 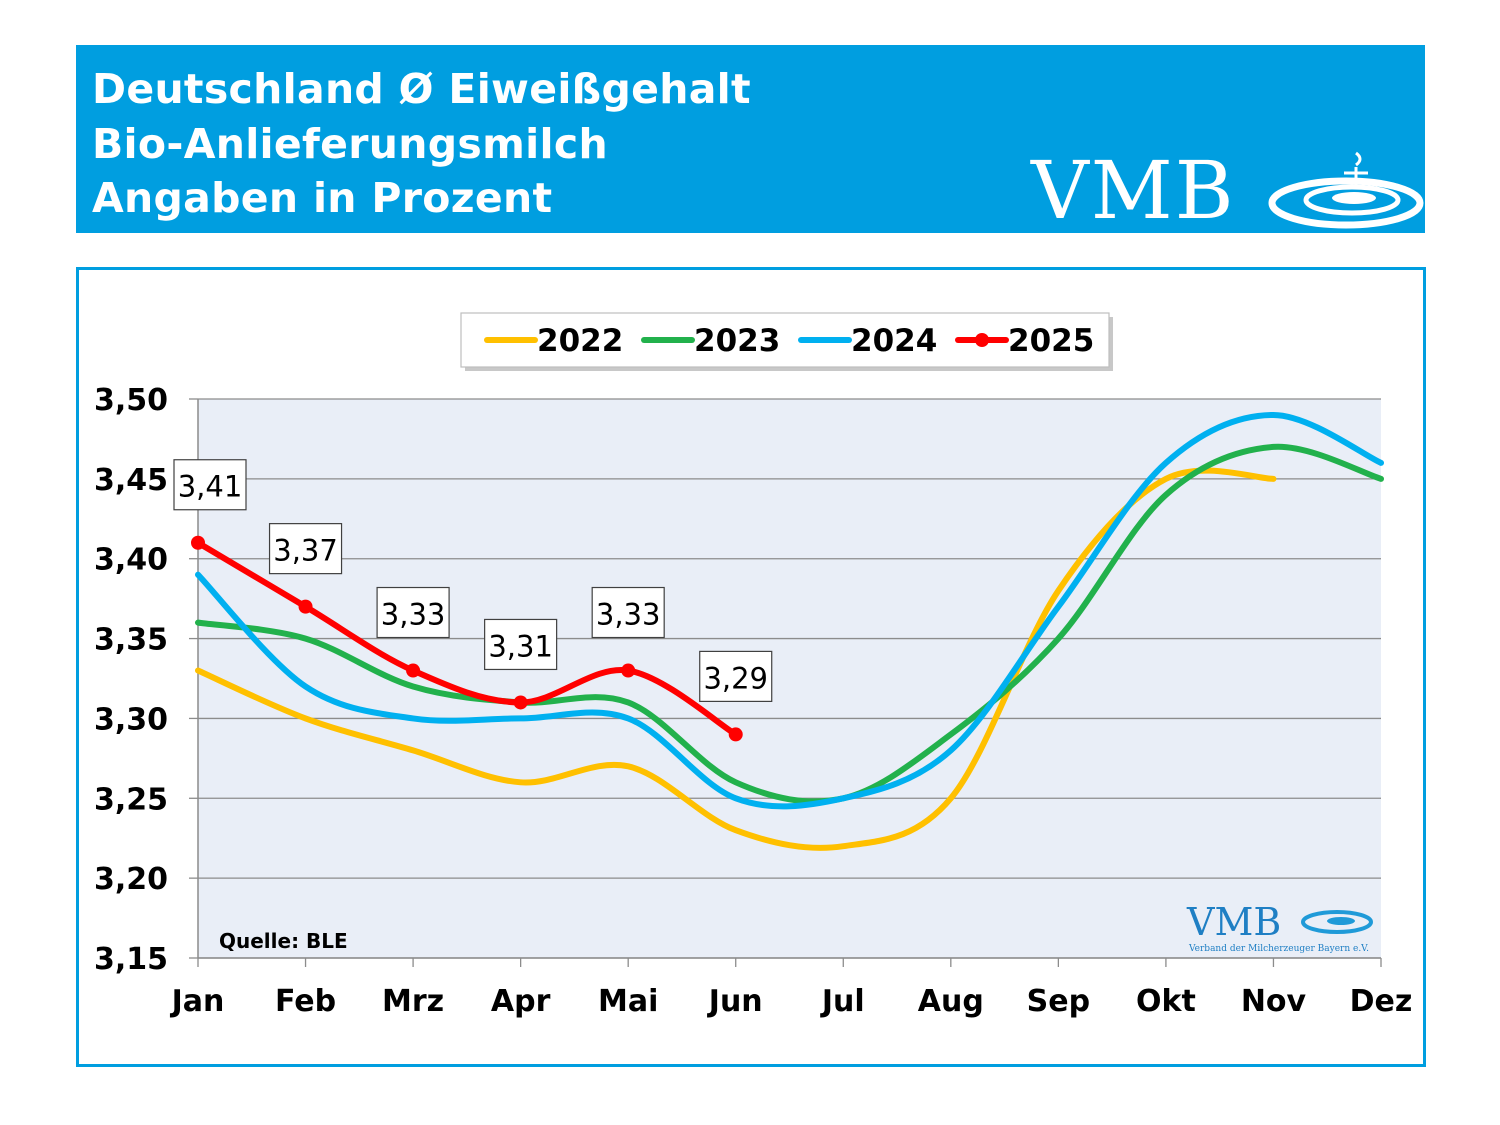 I want to click on header-title: Deutschland Ø Eiweißgehalt, so click(x=421, y=89).